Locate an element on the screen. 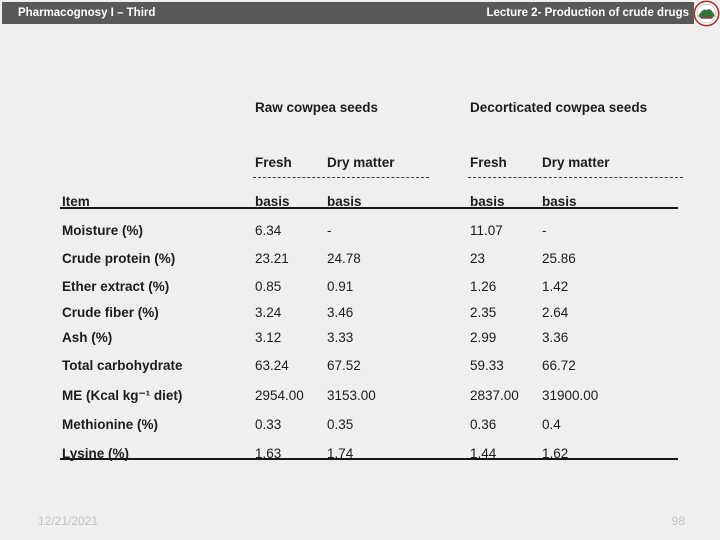  table-row: Crude protein (%) 23.21 24.78 23 25.86 is located at coordinates (371, 259).